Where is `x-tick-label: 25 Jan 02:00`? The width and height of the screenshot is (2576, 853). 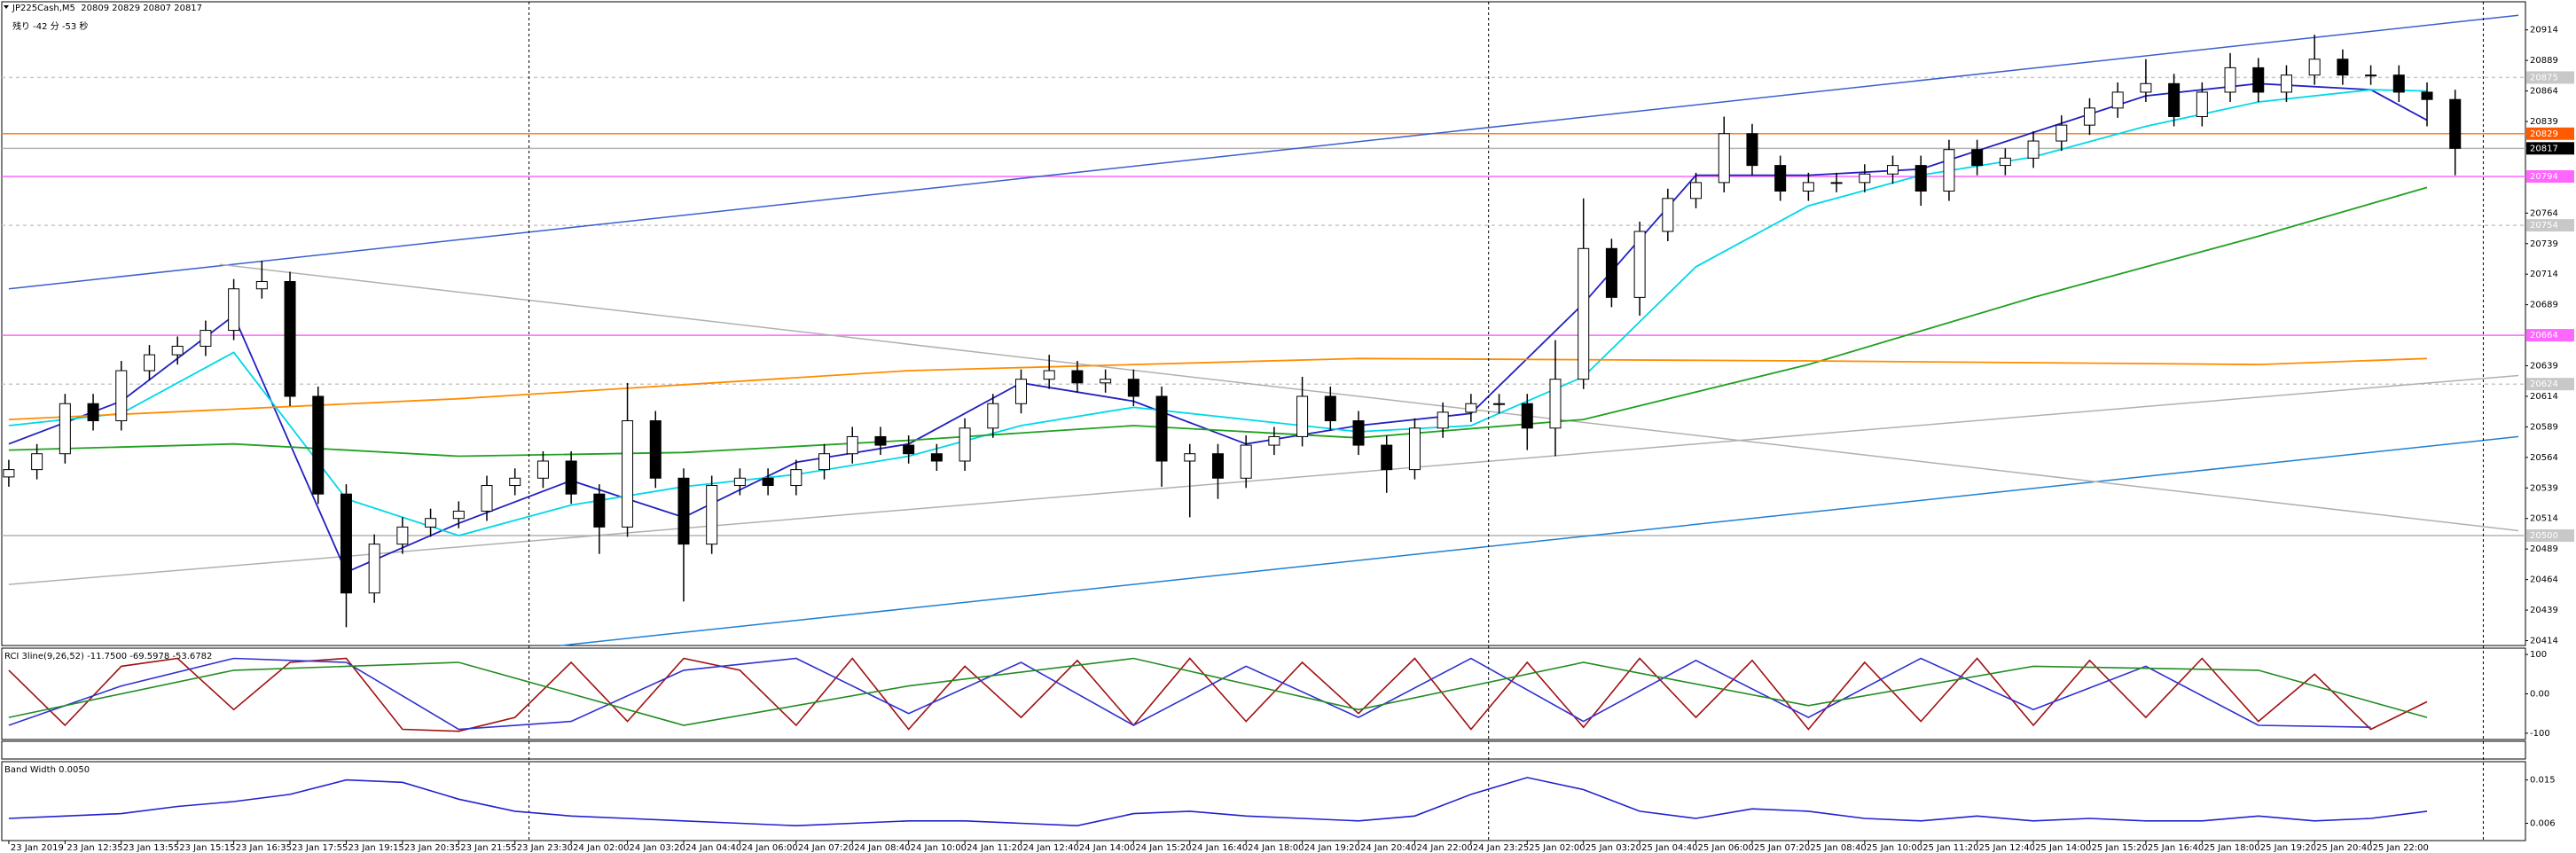 x-tick-label: 25 Jan 02:00 is located at coordinates (1557, 848).